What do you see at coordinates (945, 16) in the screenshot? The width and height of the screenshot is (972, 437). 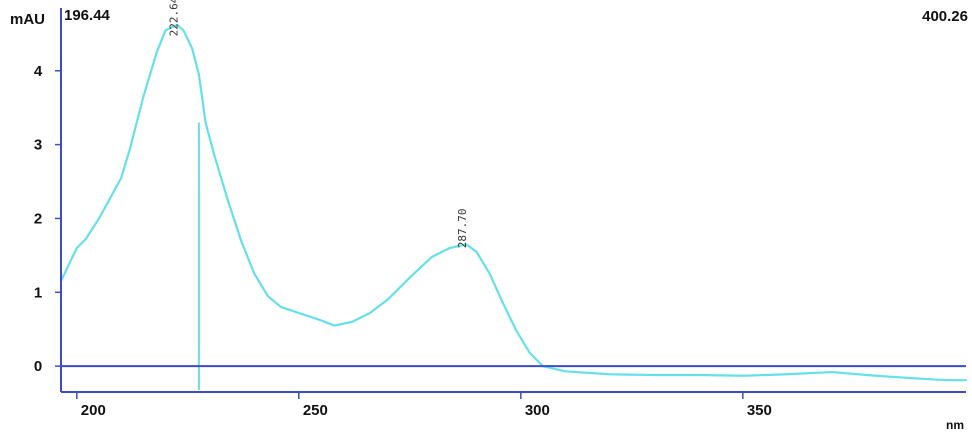 I see `range-end-label: 400.26` at bounding box center [945, 16].